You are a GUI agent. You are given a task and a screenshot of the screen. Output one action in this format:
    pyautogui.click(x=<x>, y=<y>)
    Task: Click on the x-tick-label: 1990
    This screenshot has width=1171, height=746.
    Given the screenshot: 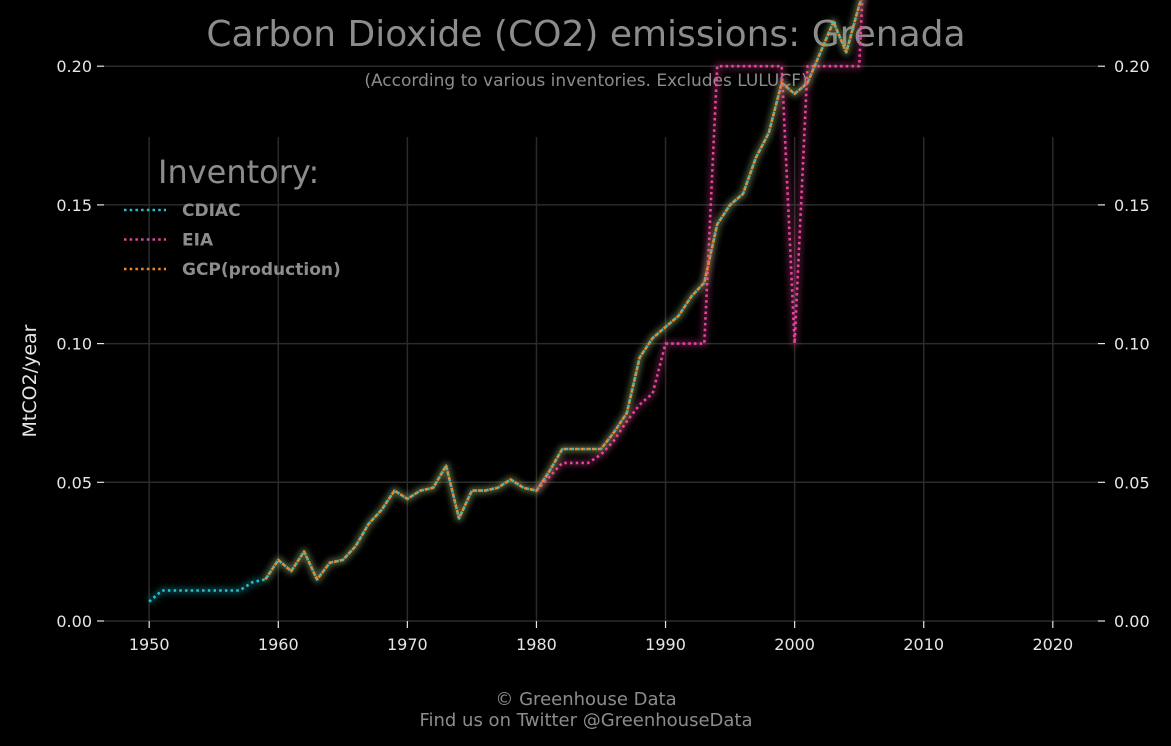 What is the action you would take?
    pyautogui.click(x=665, y=644)
    